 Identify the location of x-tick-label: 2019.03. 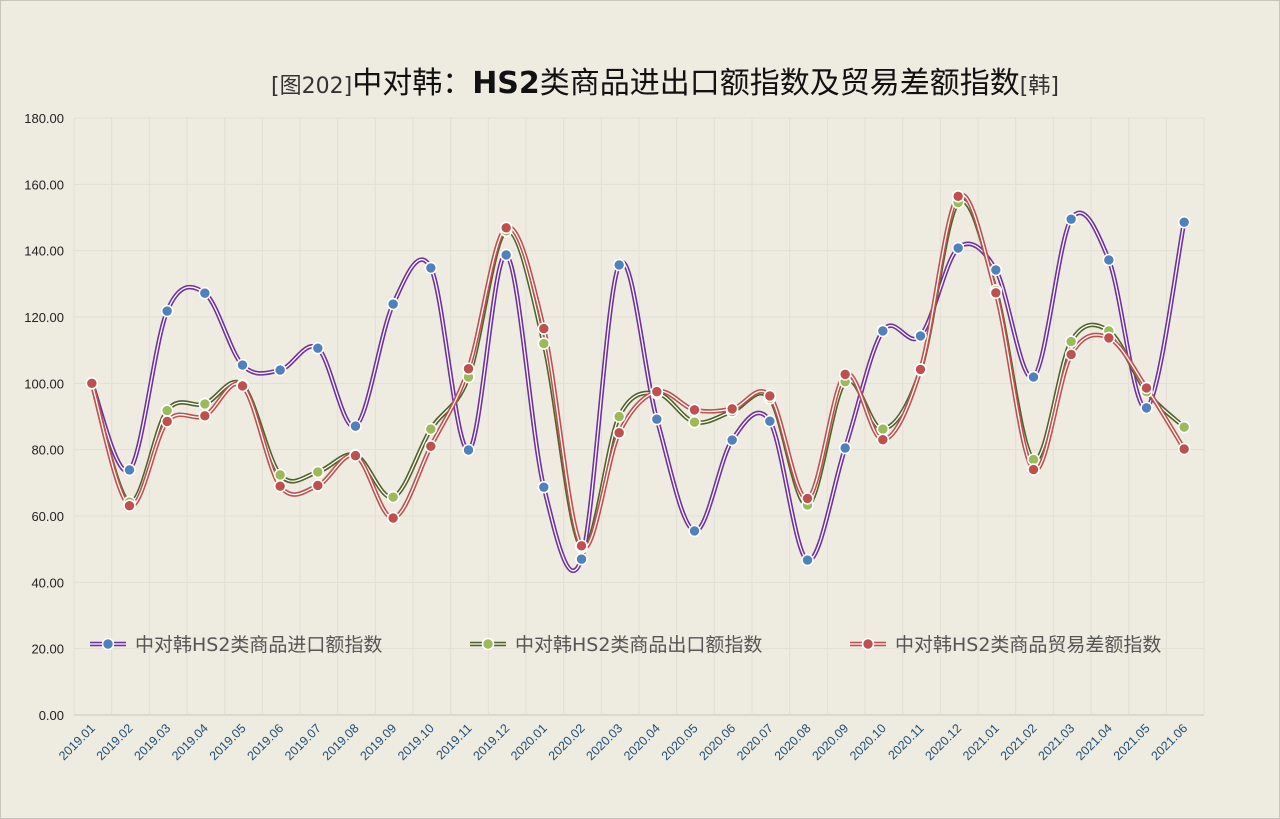
(152, 742).